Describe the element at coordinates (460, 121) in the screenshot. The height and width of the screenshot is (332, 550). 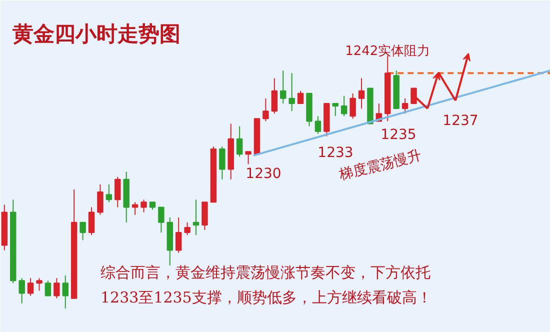
I see `text: 1237` at that location.